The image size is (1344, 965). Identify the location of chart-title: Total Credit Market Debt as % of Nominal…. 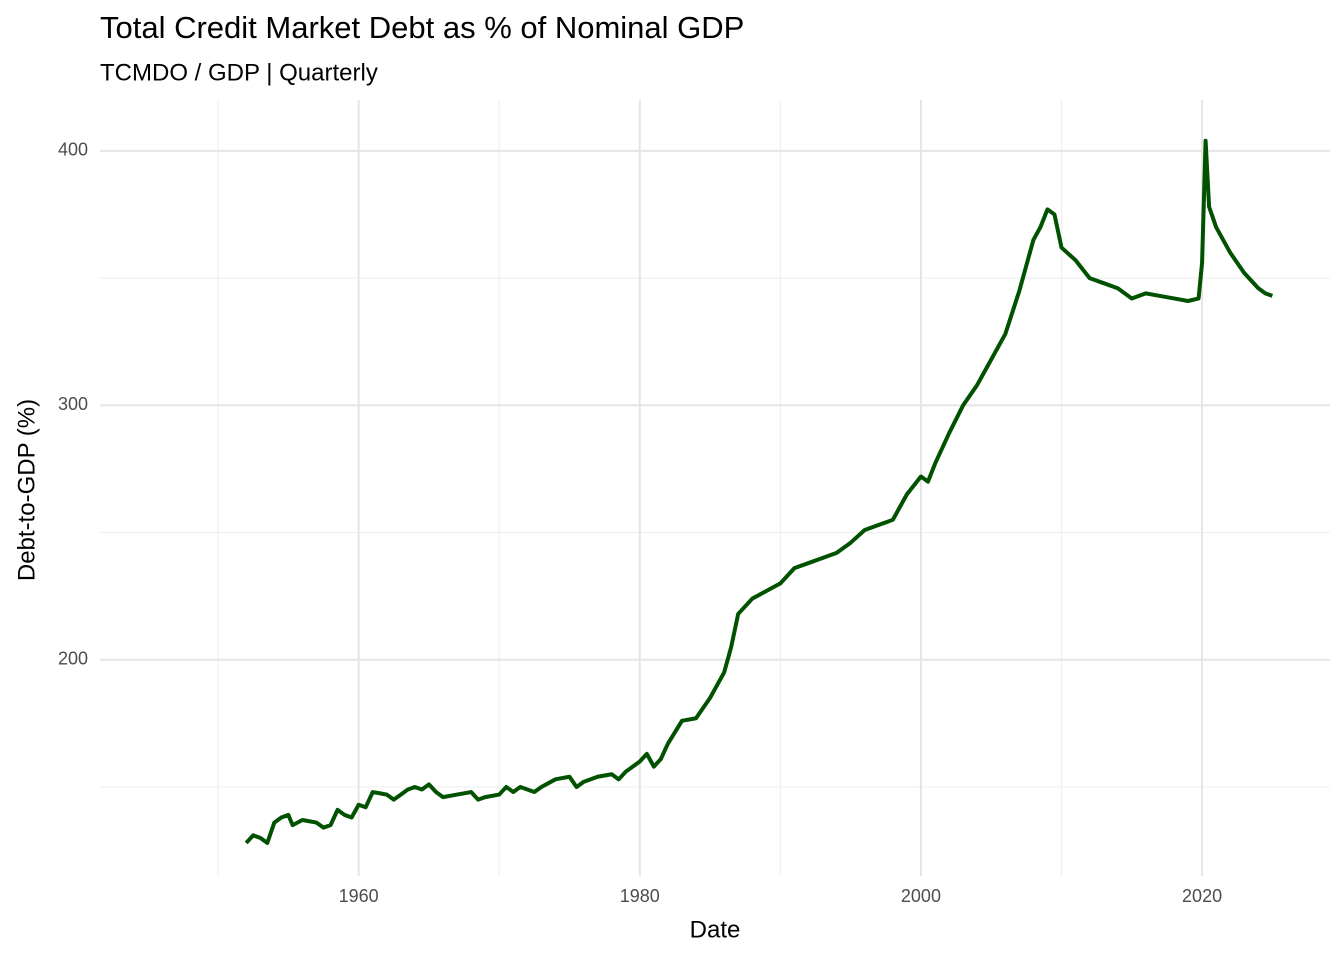
(422, 27).